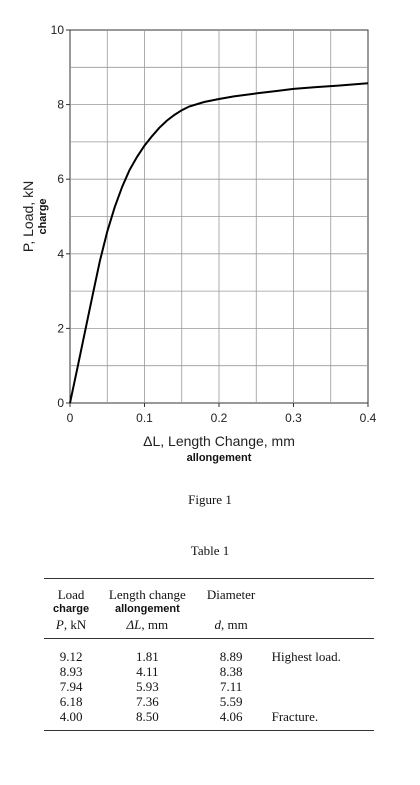  Describe the element at coordinates (71, 686) in the screenshot. I see `cell-load: 7.94` at that location.